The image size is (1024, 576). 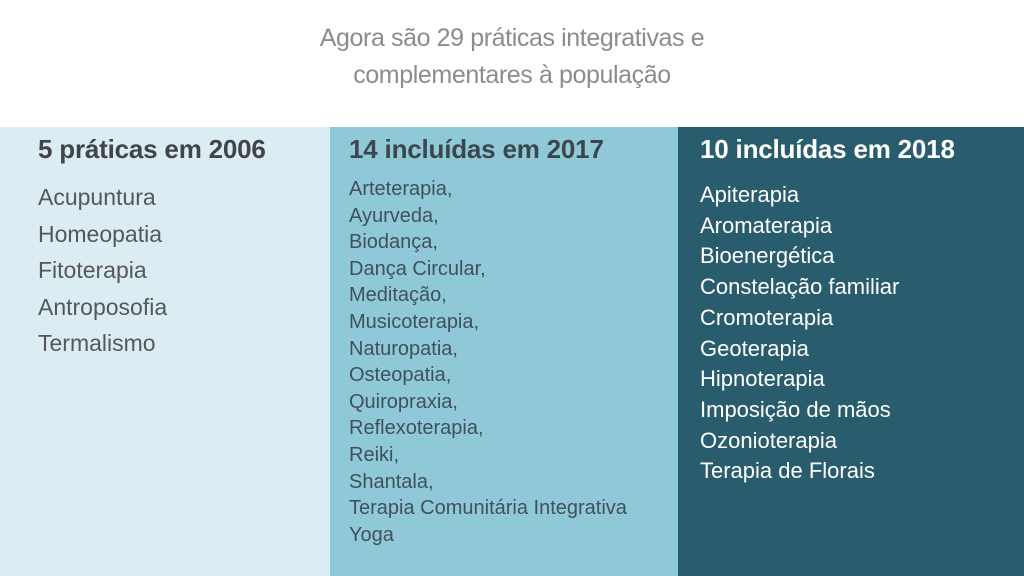 What do you see at coordinates (371, 534) in the screenshot?
I see `list-item: Yoga` at bounding box center [371, 534].